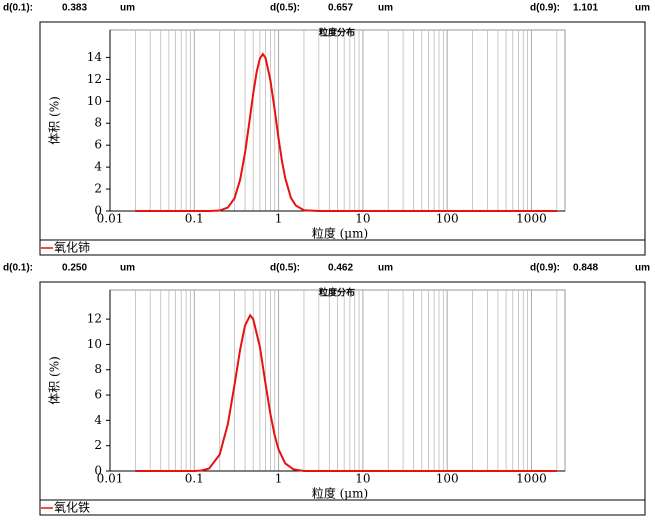  What do you see at coordinates (72, 247) in the screenshot?
I see `legend-label: 氧化铈` at bounding box center [72, 247].